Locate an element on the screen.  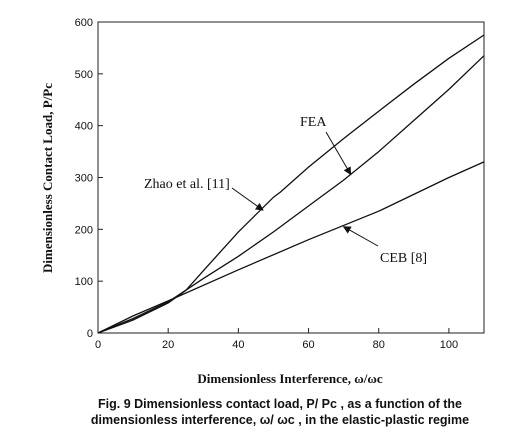
annotation-label-1: FEA is located at coordinates (313, 122).